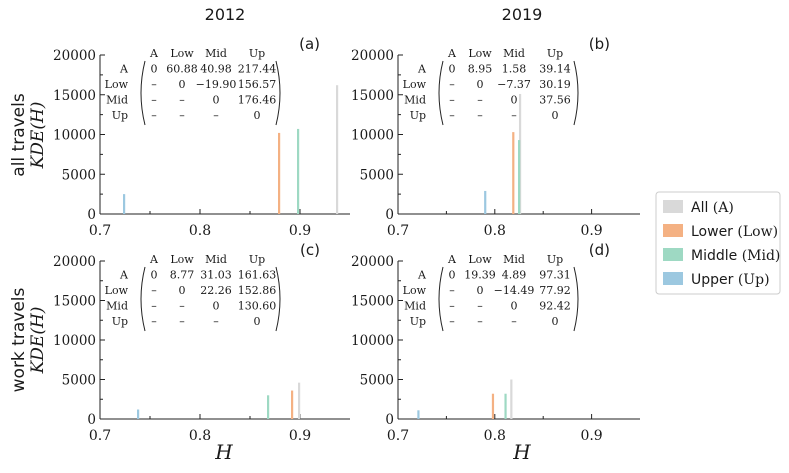  I want to click on matrix-cell: 22.26, so click(216, 290).